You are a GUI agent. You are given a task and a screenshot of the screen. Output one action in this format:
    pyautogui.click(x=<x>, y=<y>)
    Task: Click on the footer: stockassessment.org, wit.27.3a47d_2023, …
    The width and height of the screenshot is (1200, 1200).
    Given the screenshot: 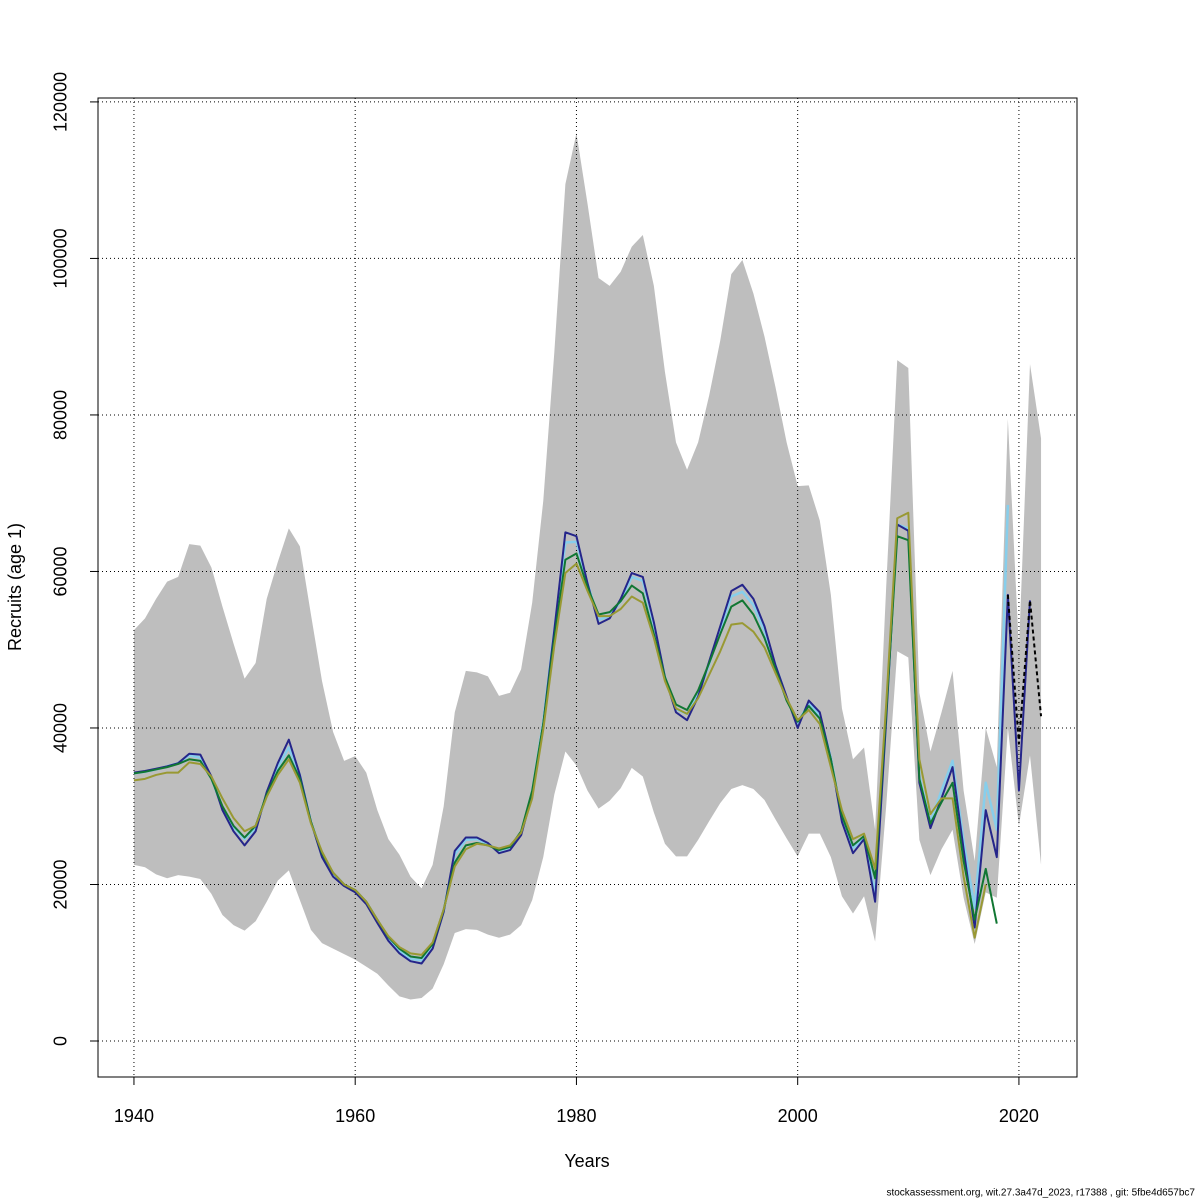 What is the action you would take?
    pyautogui.click(x=1040, y=1193)
    